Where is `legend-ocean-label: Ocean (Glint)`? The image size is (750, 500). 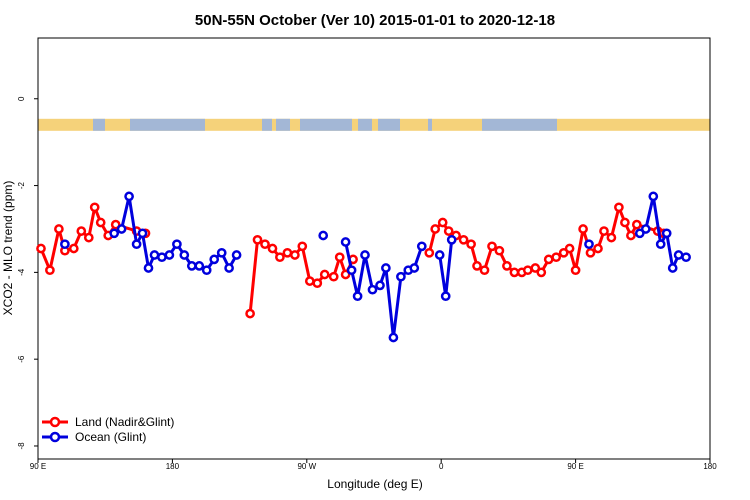
legend-ocean-label: Ocean (Glint) is located at coordinates (110, 437).